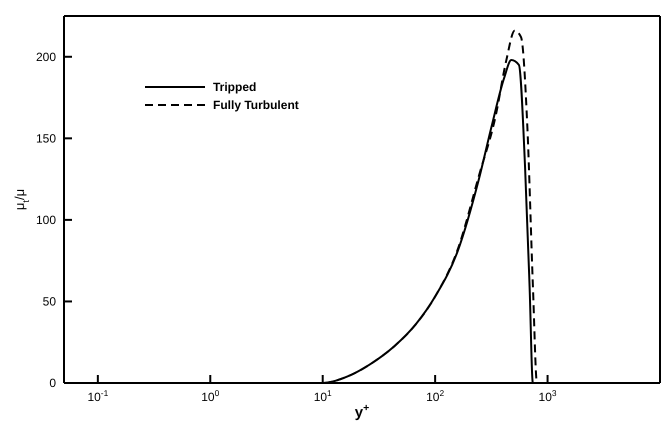  What do you see at coordinates (435, 396) in the screenshot?
I see `x-tick-label: 10$^{2}$` at bounding box center [435, 396].